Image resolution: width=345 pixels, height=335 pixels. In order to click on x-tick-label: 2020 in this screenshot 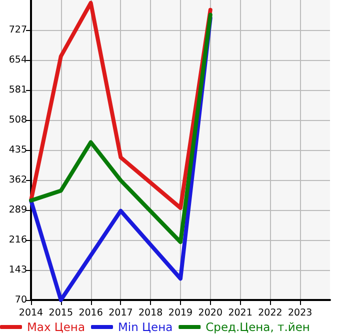, I will do `click(210, 313)`.